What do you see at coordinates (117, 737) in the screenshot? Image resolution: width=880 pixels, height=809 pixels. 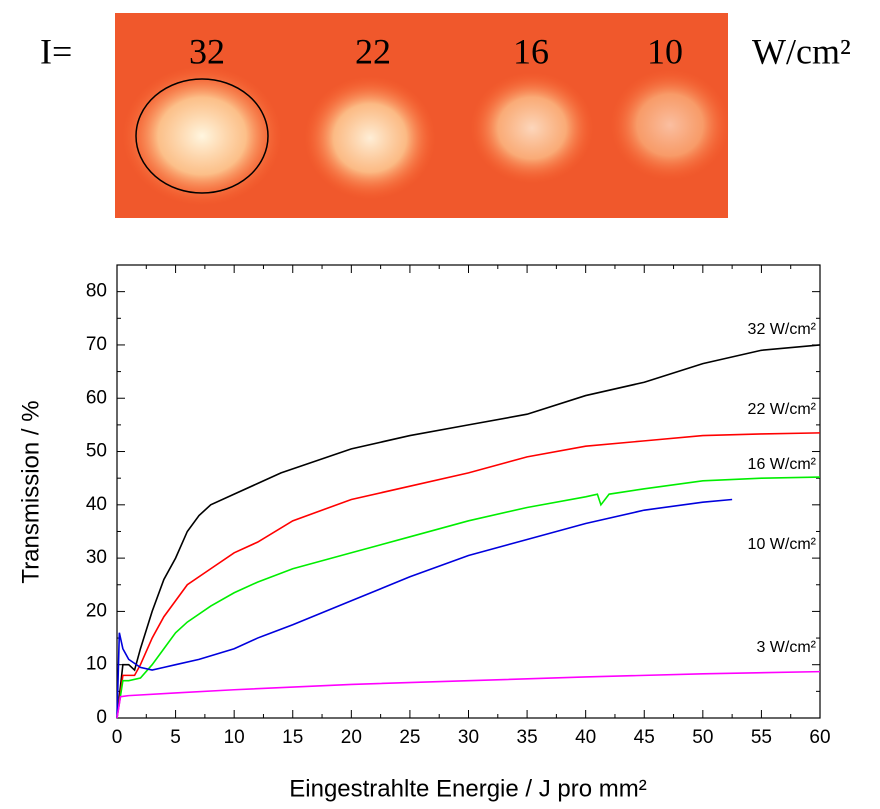 I see `x-tick-label: 0` at bounding box center [117, 737].